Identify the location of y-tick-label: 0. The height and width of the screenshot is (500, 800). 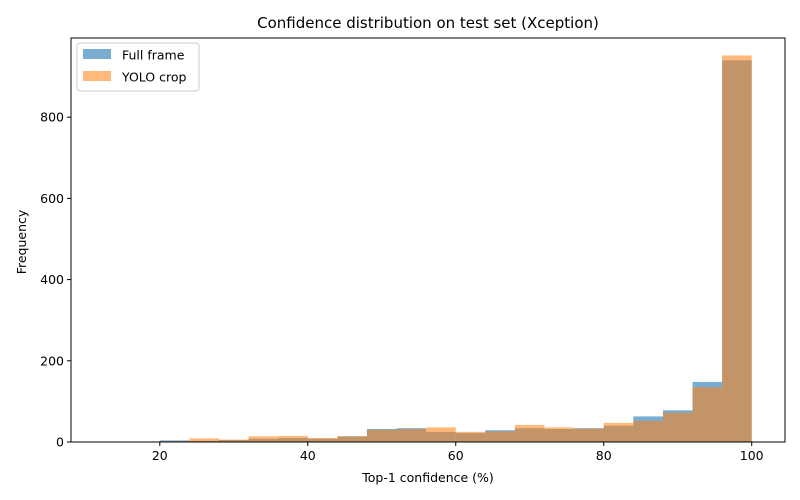
(60, 442).